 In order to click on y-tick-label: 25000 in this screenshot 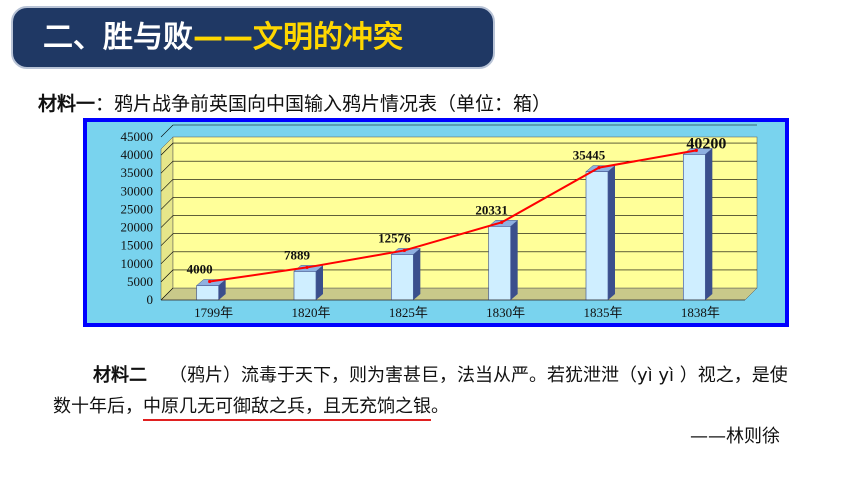, I will do `click(137, 208)`.